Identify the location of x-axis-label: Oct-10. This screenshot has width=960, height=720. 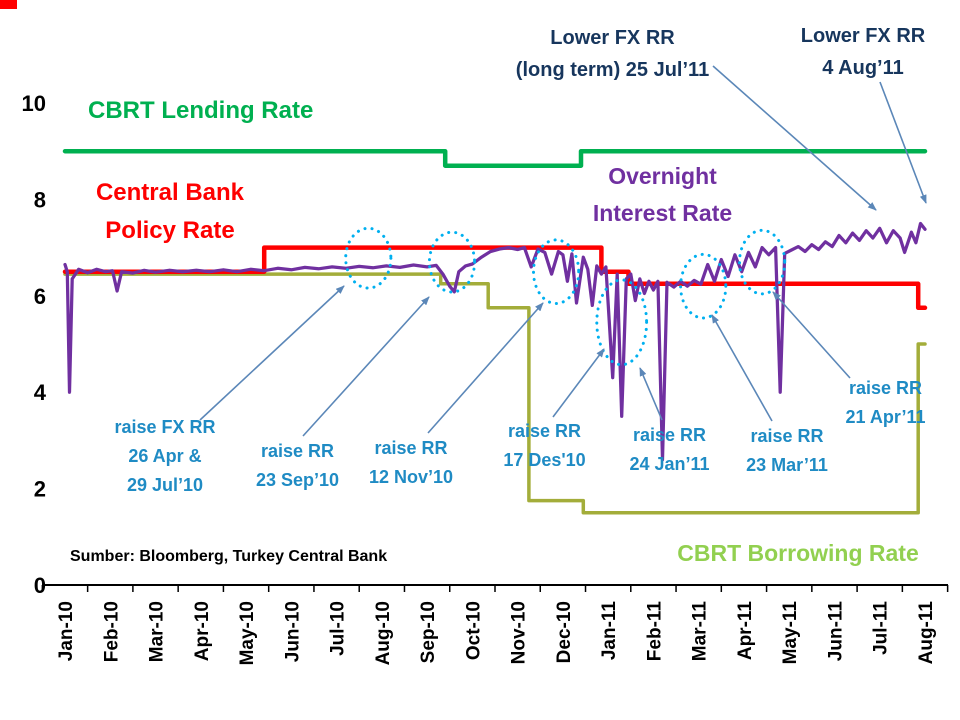
(473, 630).